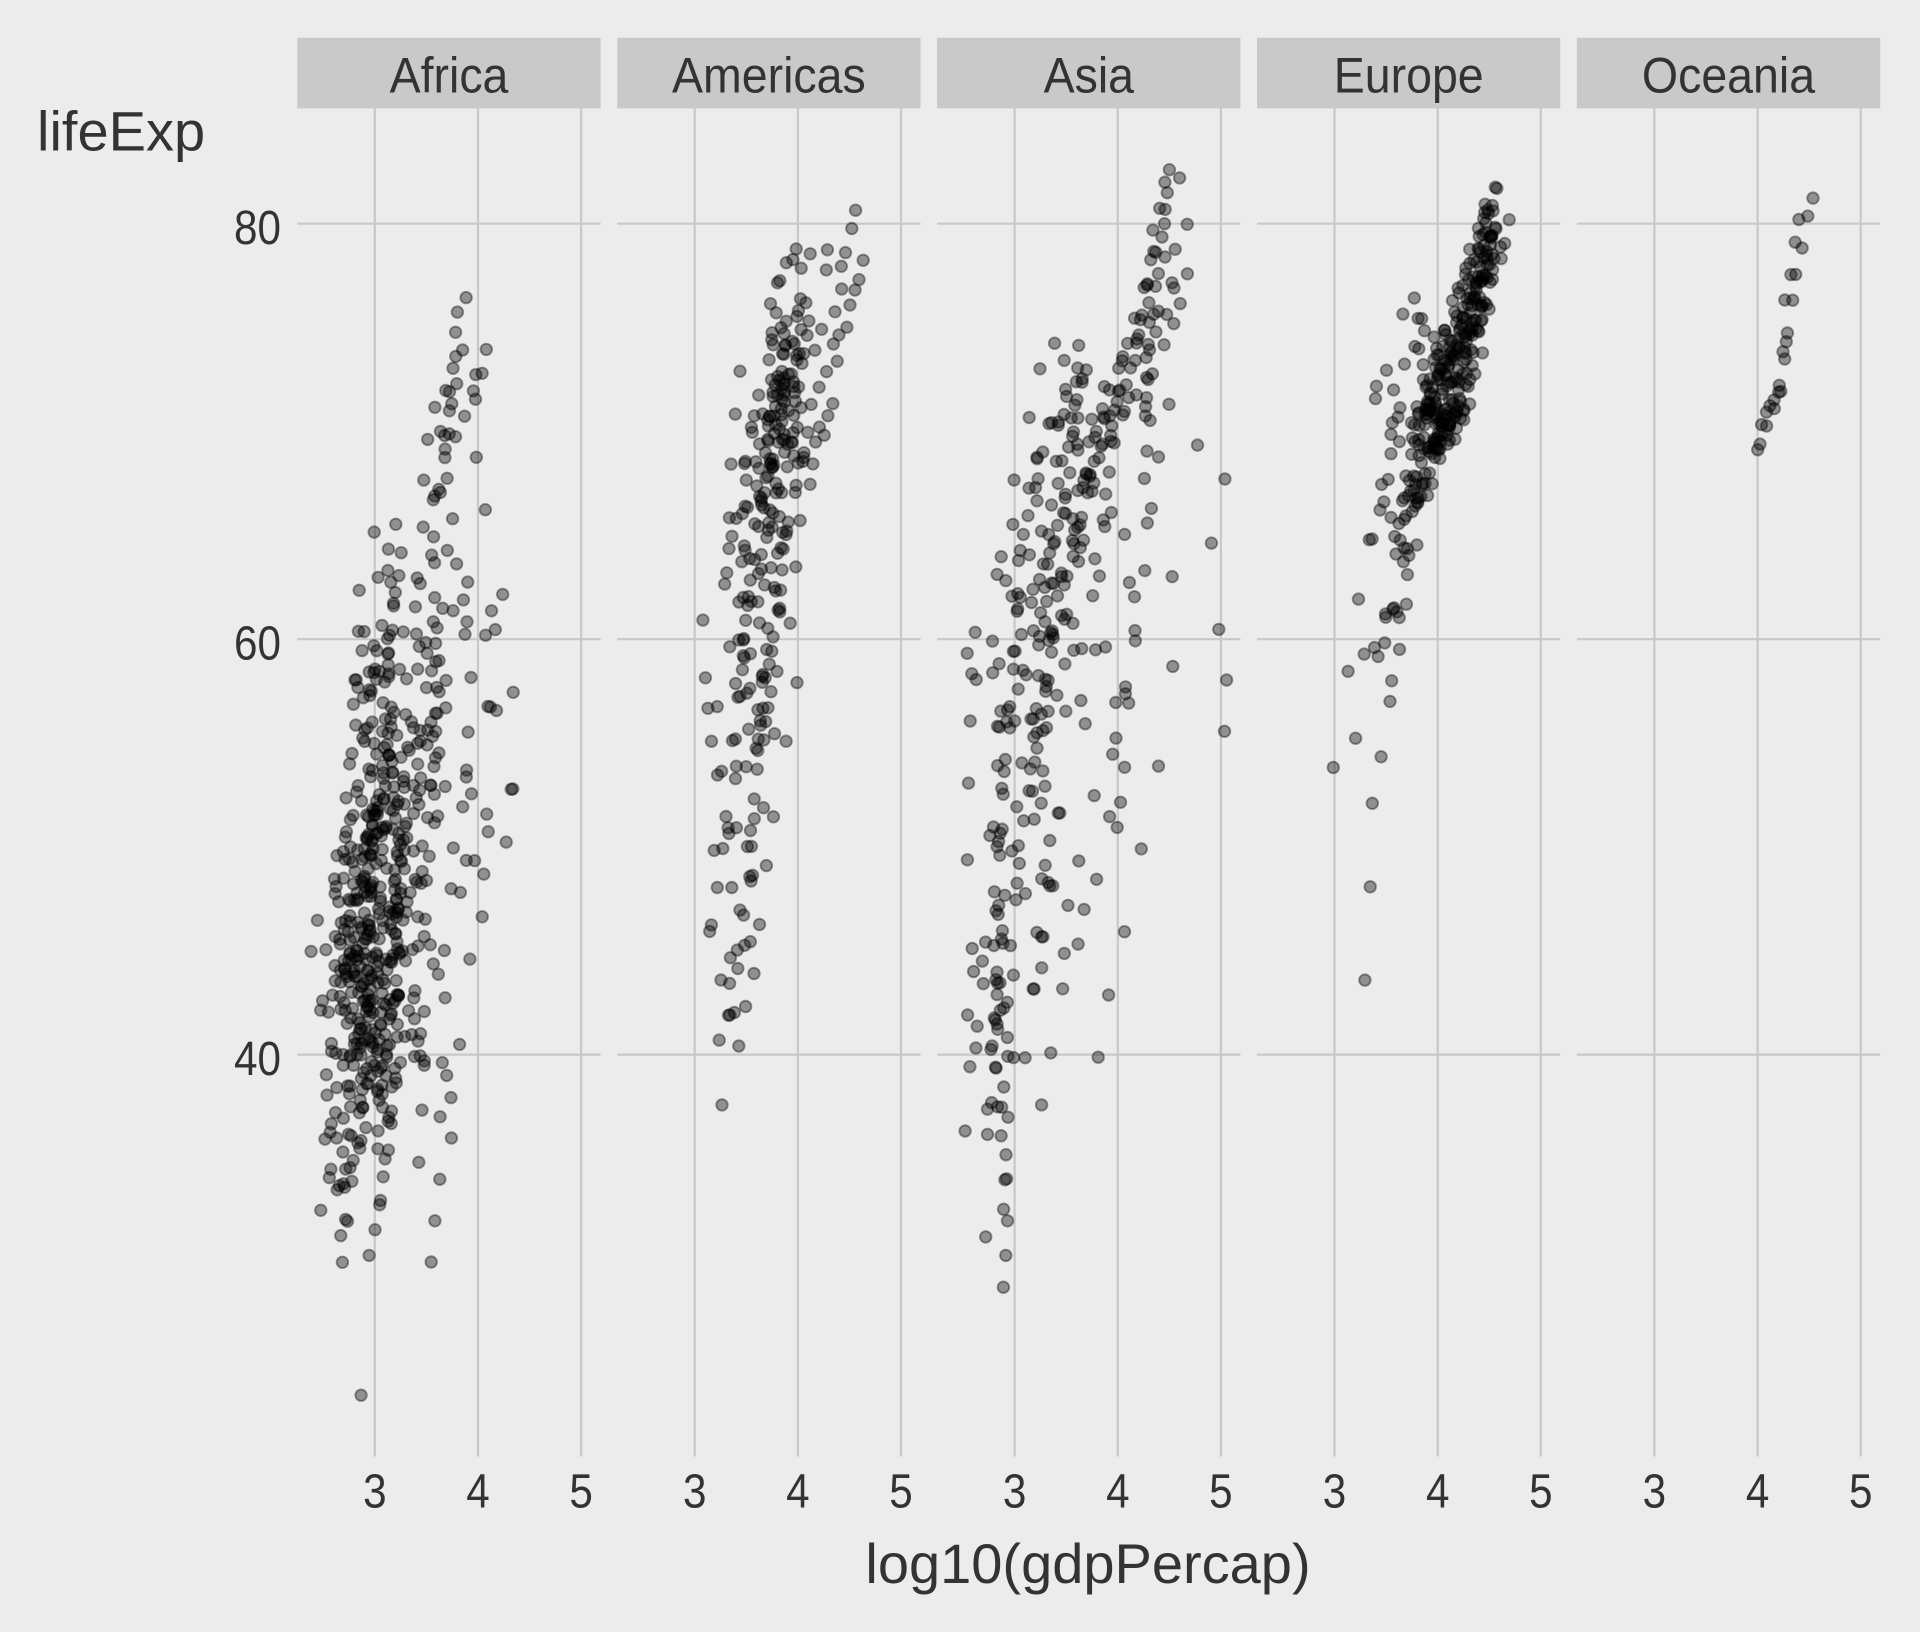 The width and height of the screenshot is (1920, 1632). What do you see at coordinates (1728, 76) in the screenshot?
I see `svg-text: Oceania` at bounding box center [1728, 76].